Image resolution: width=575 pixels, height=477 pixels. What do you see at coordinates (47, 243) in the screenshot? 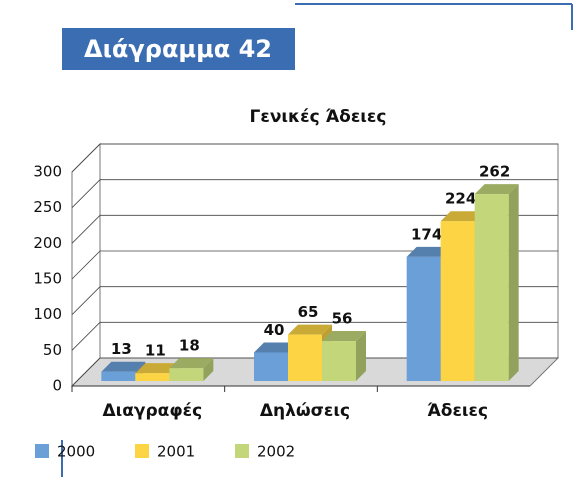
I see `y-tick-label: 200` at bounding box center [47, 243].